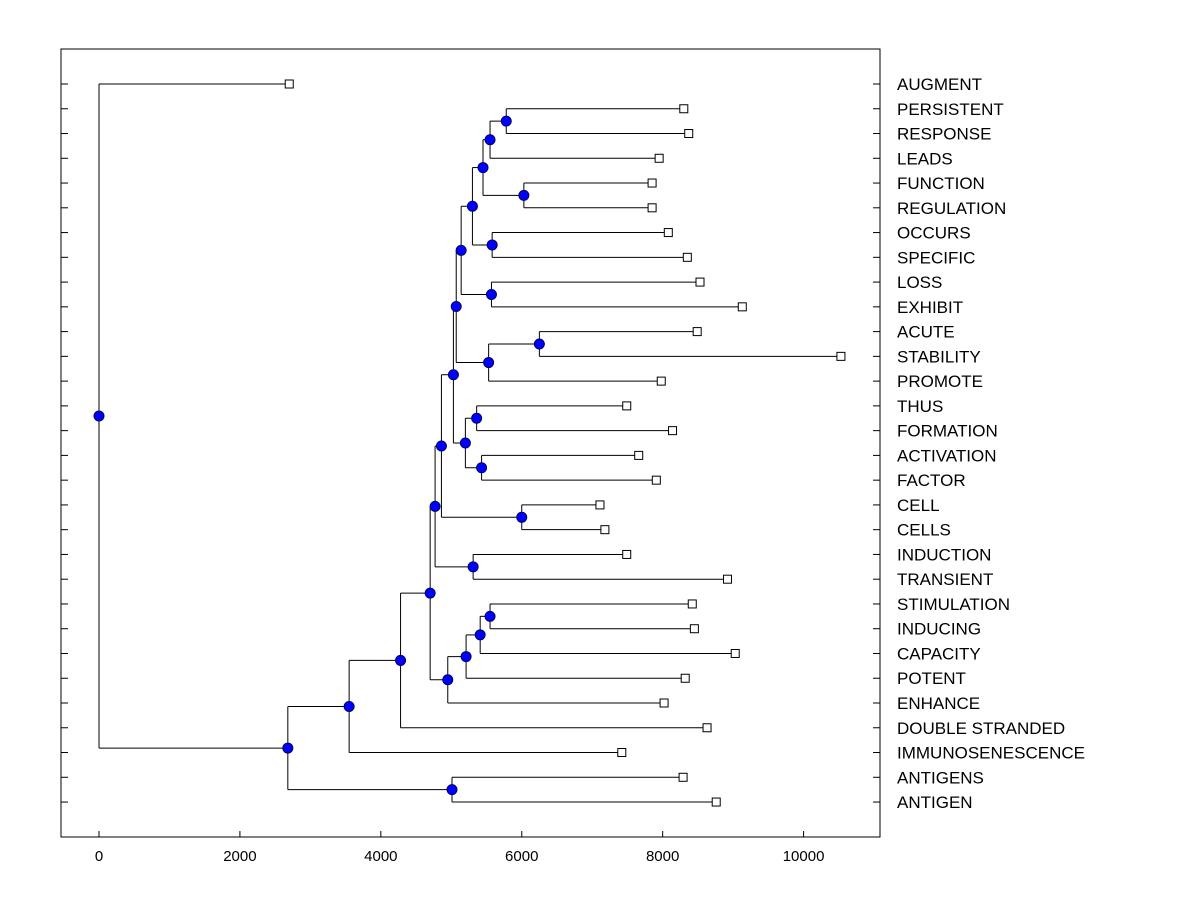 Image resolution: width=1200 pixels, height=900 pixels. I want to click on leaf-label-occurs: OCCURS, so click(934, 233).